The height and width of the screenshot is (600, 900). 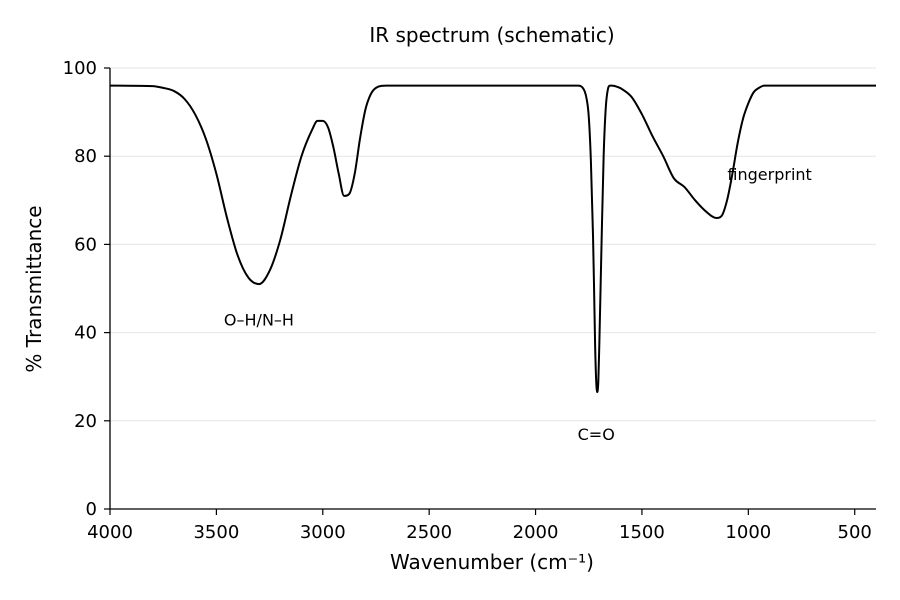 What do you see at coordinates (110, 532) in the screenshot?
I see `x-tick-label: 4000` at bounding box center [110, 532].